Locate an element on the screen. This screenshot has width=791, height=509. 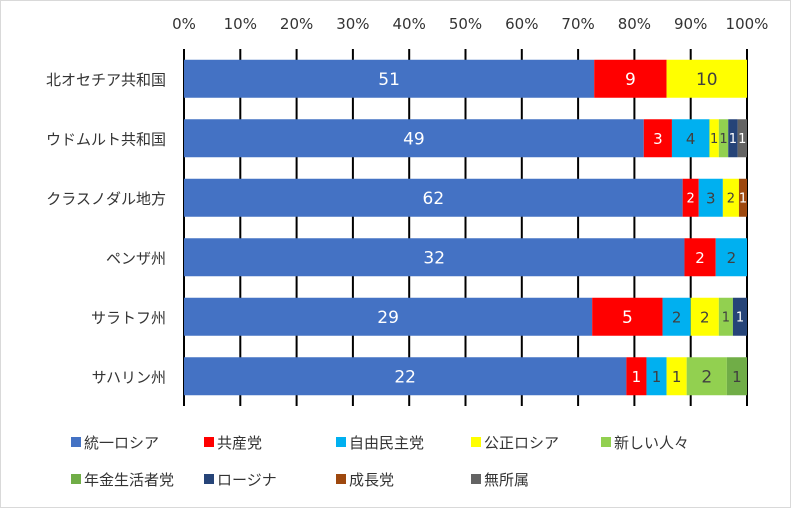
legend-label: 自由民主党 is located at coordinates (386, 443).